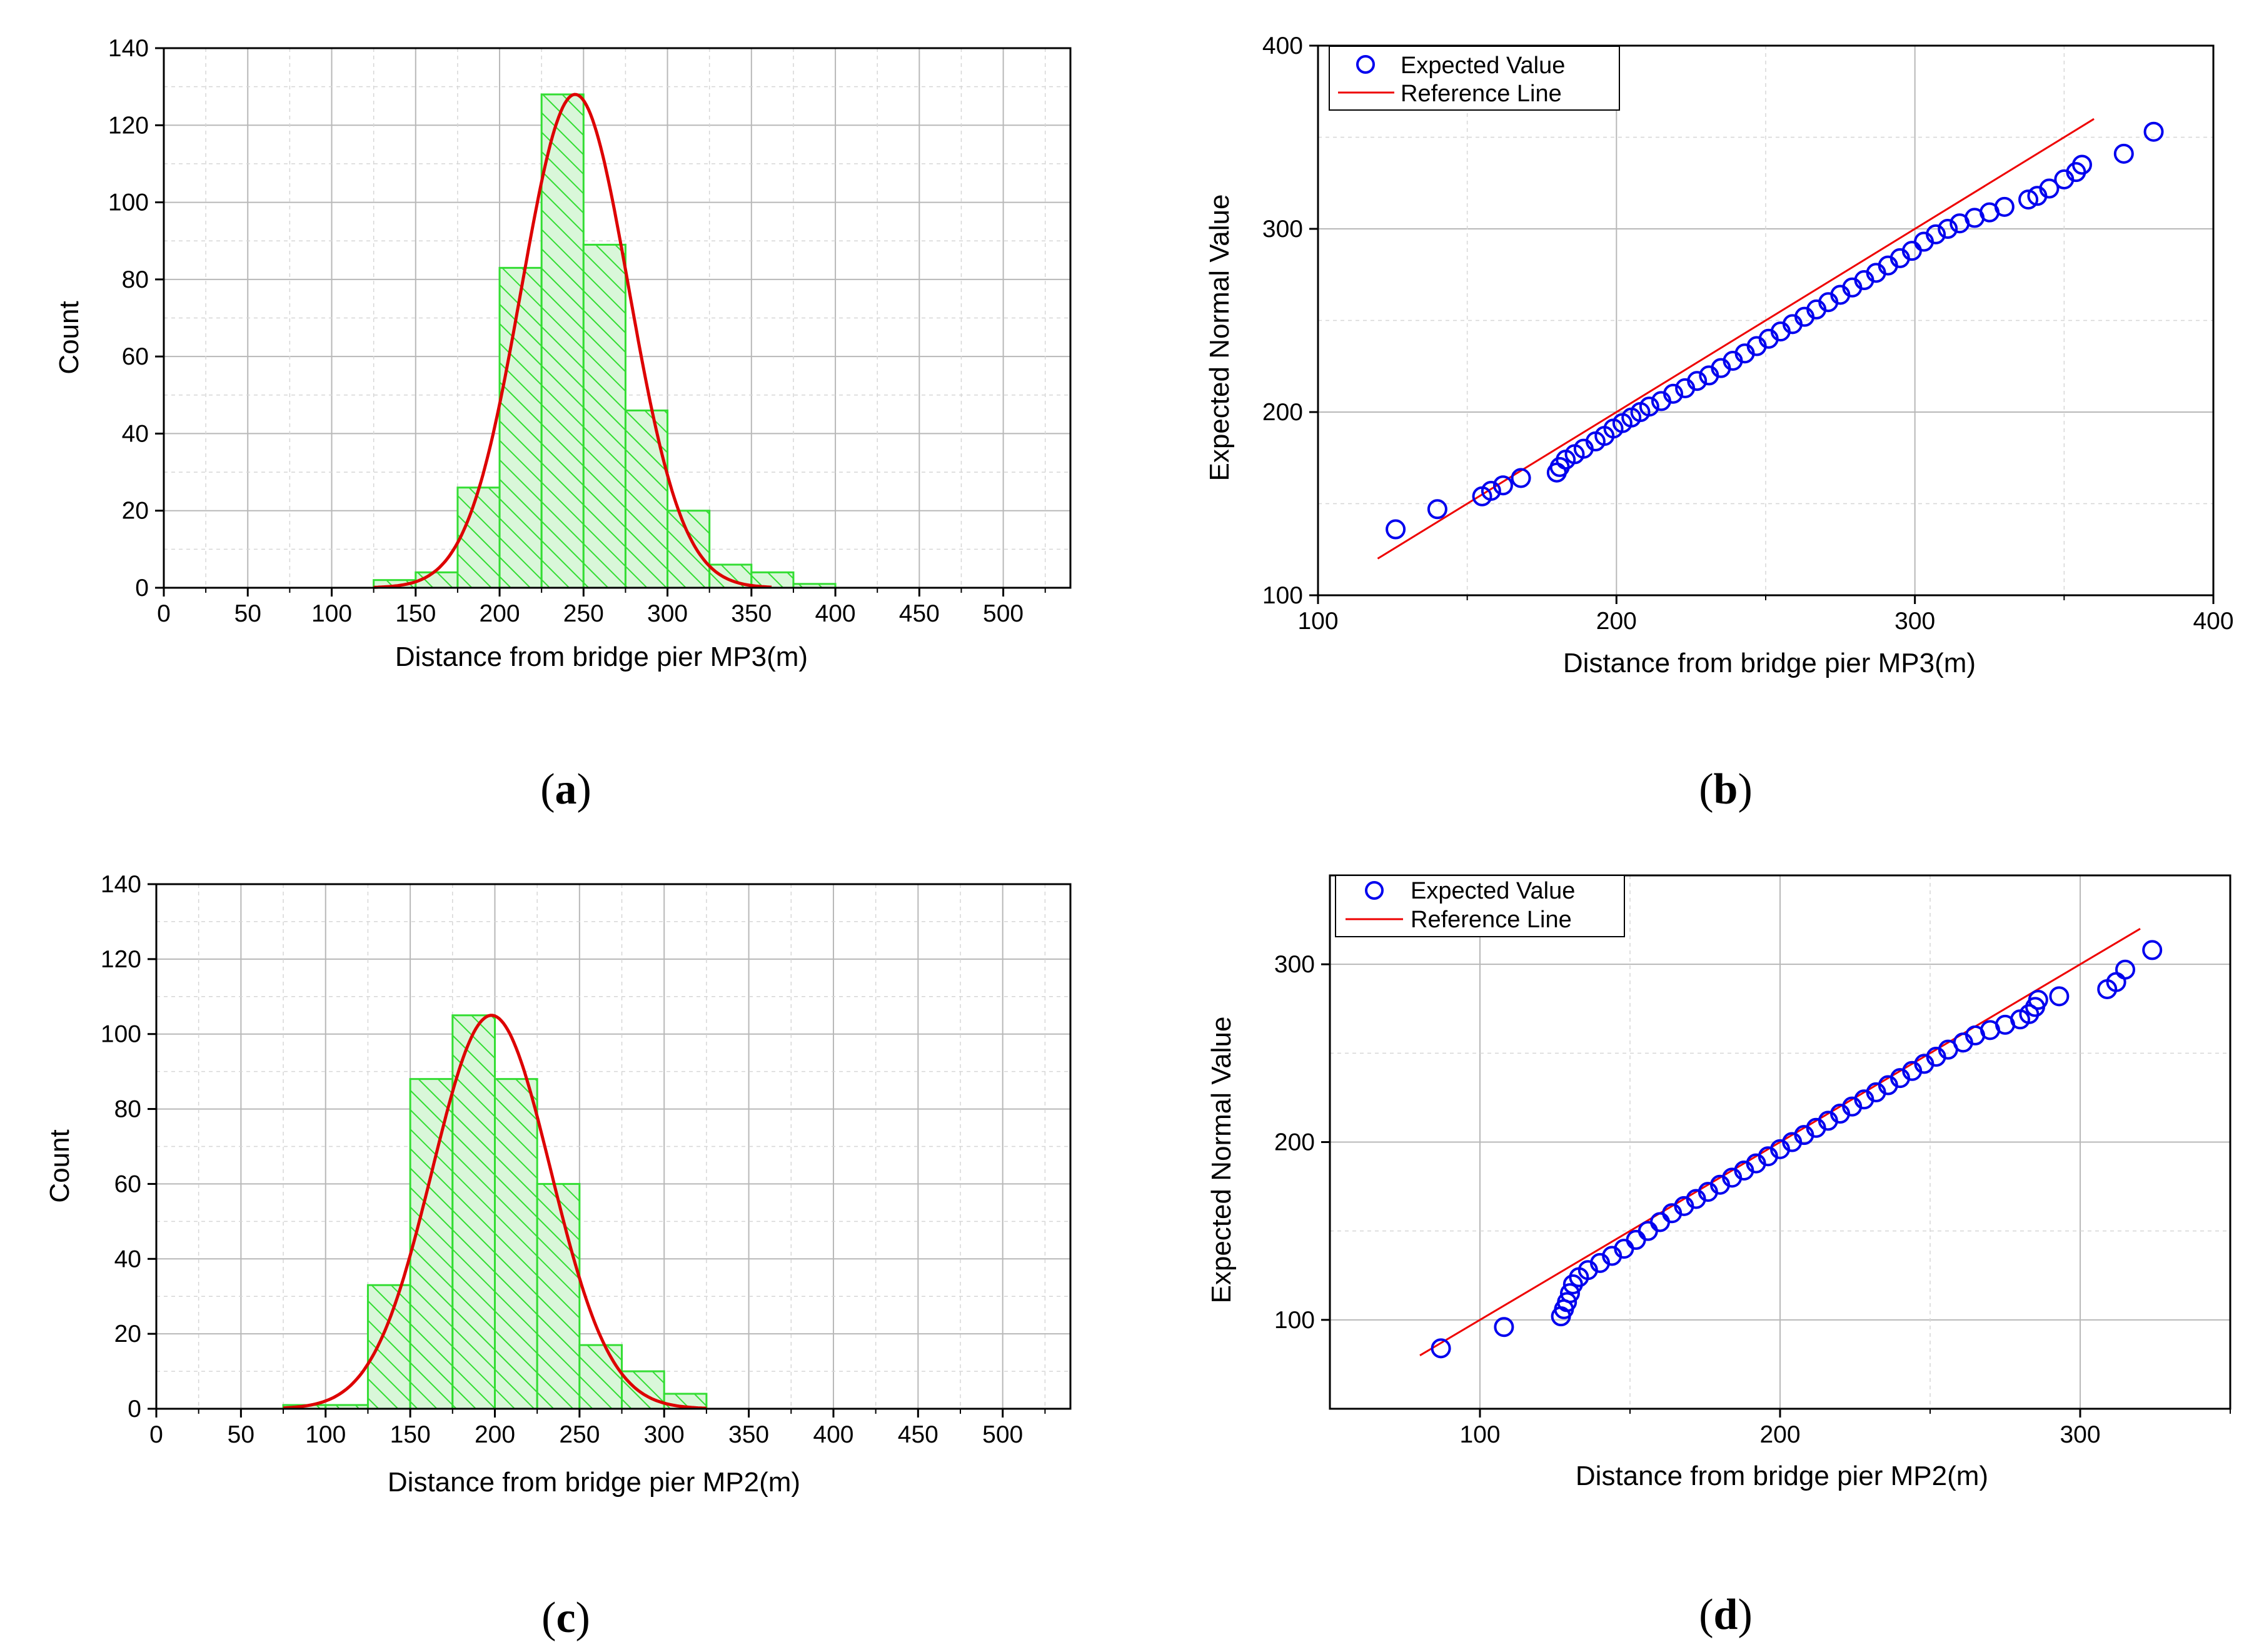  What do you see at coordinates (1282, 46) in the screenshot?
I see `y-tick-label: 400` at bounding box center [1282, 46].